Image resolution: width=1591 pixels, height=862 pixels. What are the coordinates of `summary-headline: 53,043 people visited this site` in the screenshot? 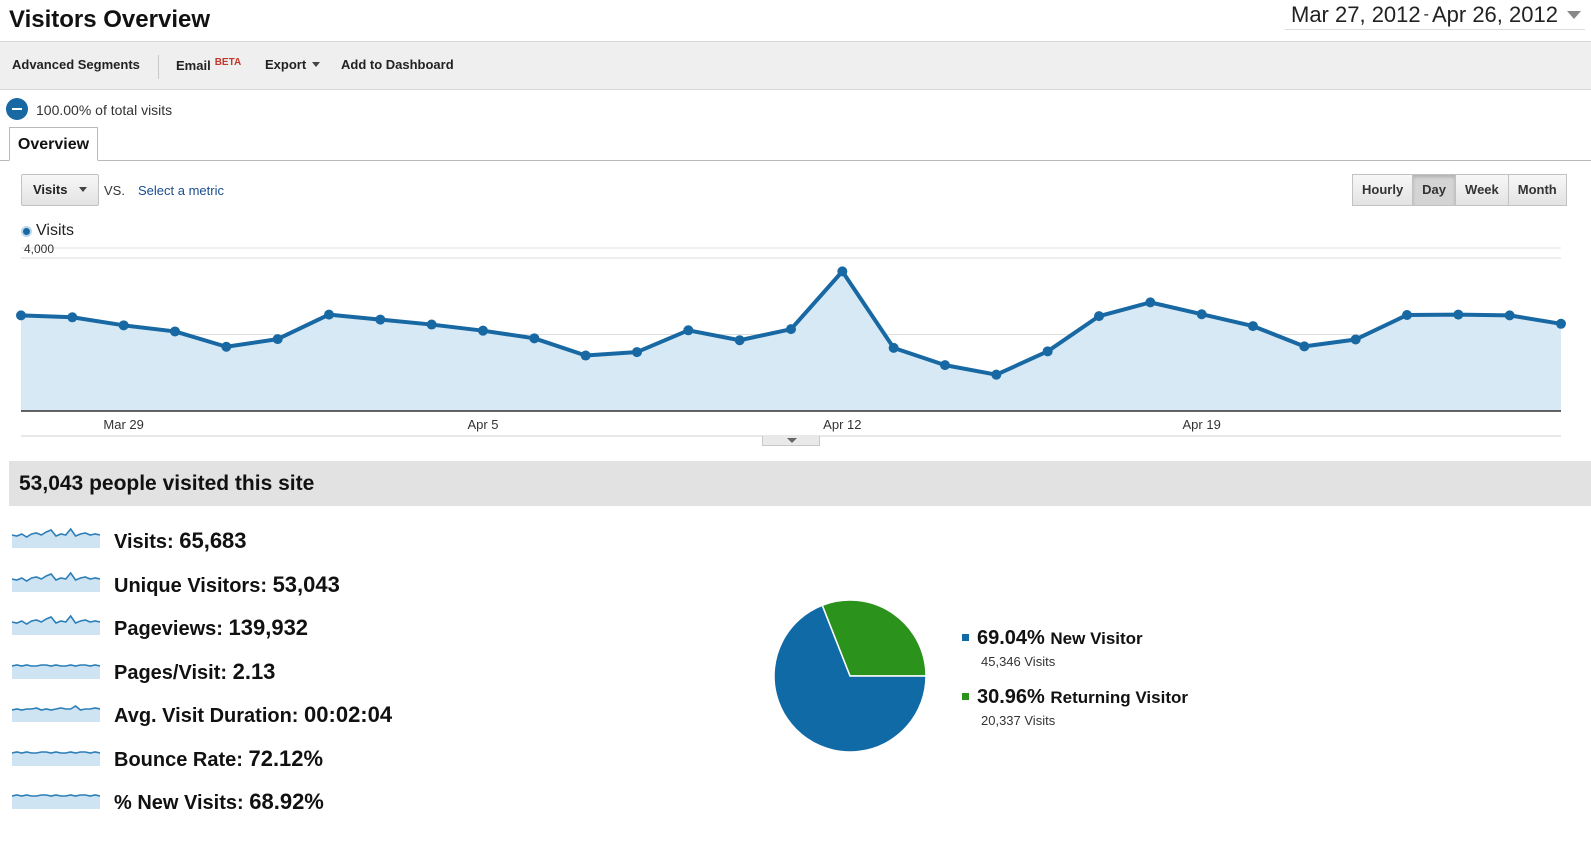 It's located at (800, 483).